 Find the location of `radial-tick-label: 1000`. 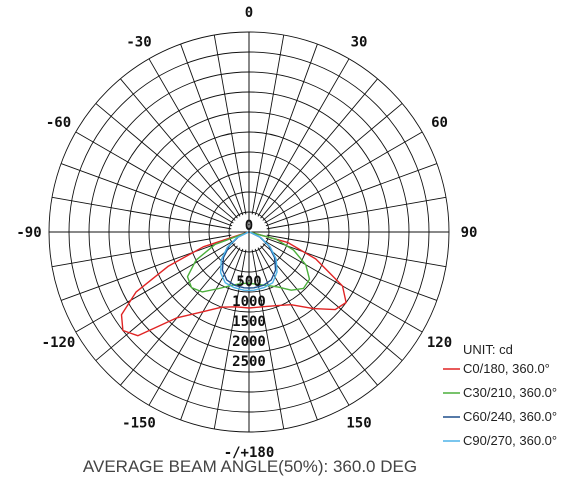

radial-tick-label: 1000 is located at coordinates (249, 302).